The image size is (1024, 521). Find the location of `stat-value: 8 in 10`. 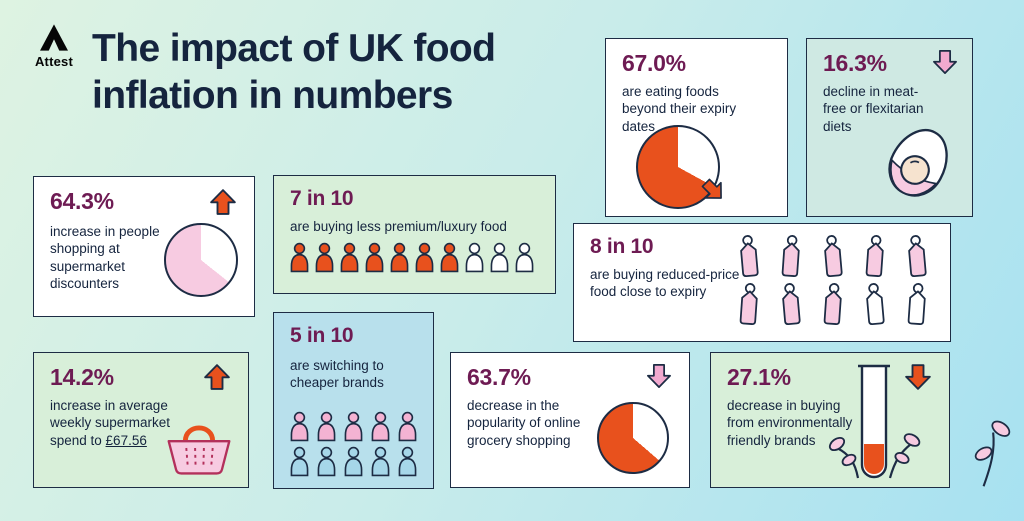

stat-value: 8 in 10 is located at coordinates (622, 246).